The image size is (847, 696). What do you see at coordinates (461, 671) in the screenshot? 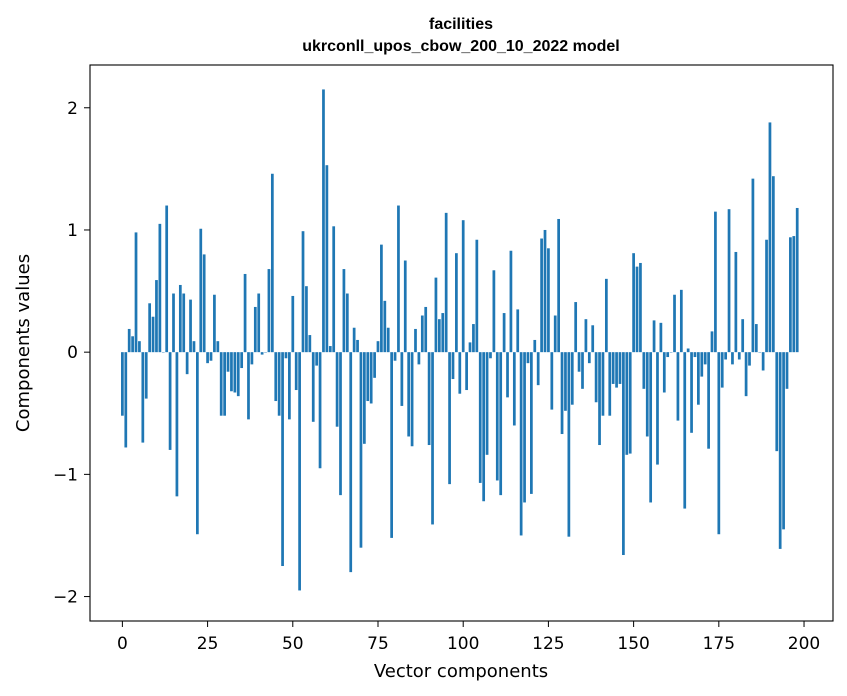
I see `x-axis-label: Vector components` at bounding box center [461, 671].